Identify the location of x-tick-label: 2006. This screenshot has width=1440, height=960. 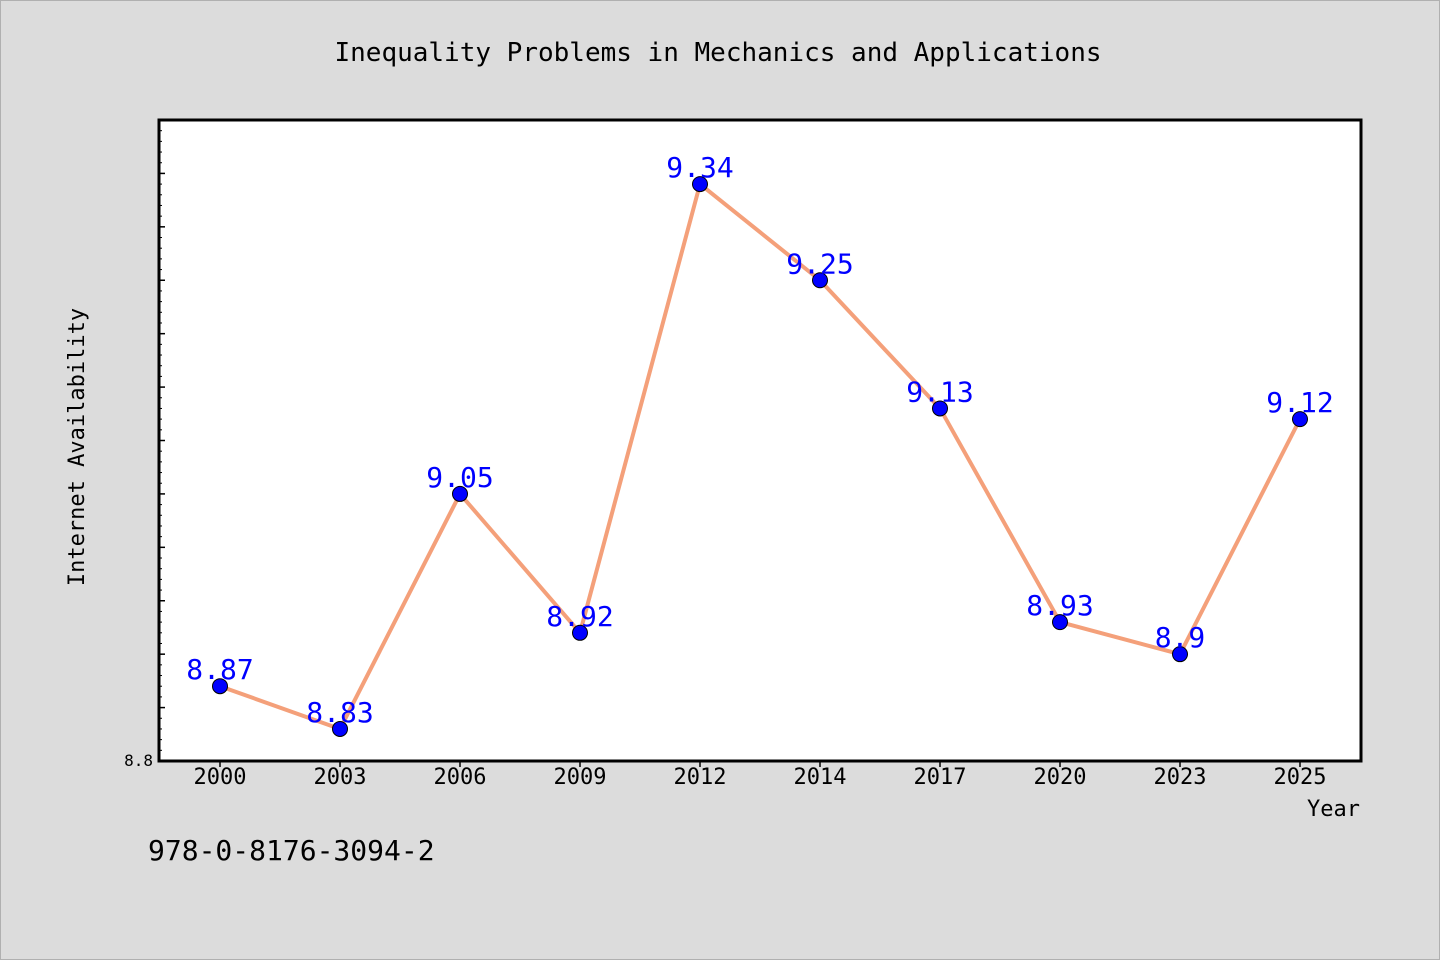
(460, 777).